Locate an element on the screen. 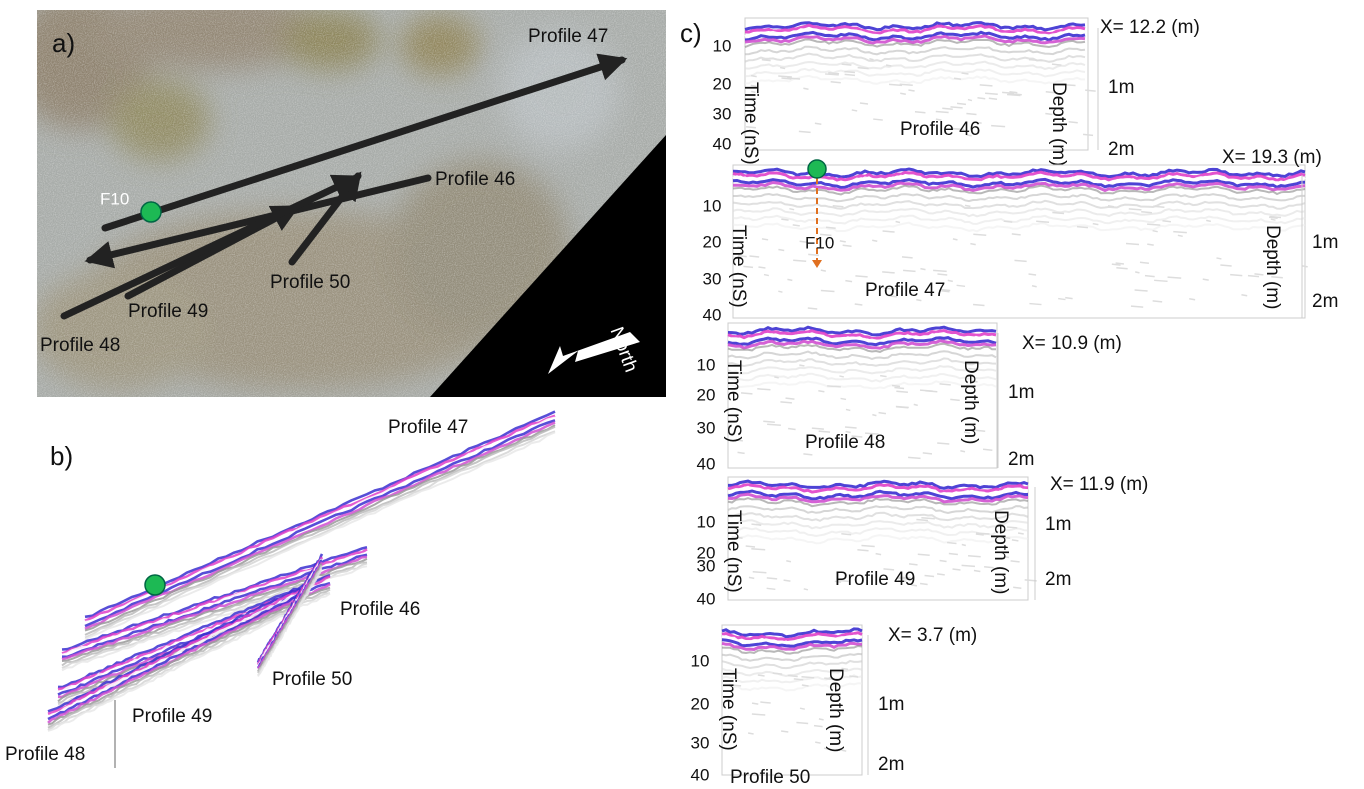  profile-name: Profile 50 is located at coordinates (770, 777).